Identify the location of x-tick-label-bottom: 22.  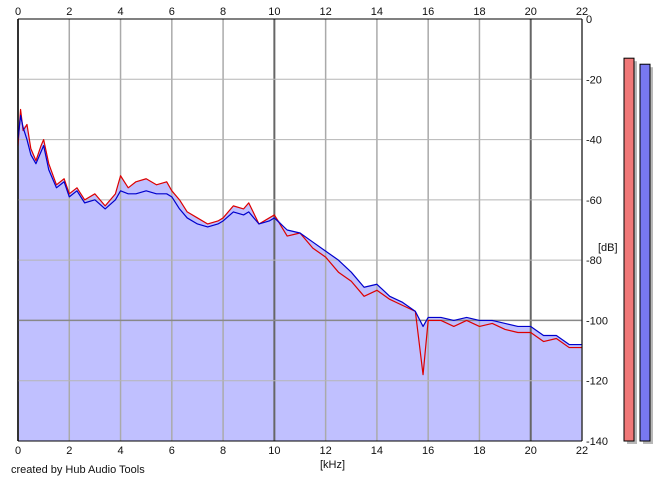
(582, 451).